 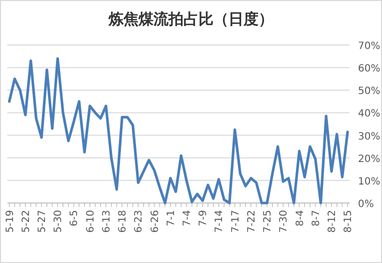 What do you see at coordinates (300, 218) in the screenshot?
I see `x-tick-label: 8-4` at bounding box center [300, 218].